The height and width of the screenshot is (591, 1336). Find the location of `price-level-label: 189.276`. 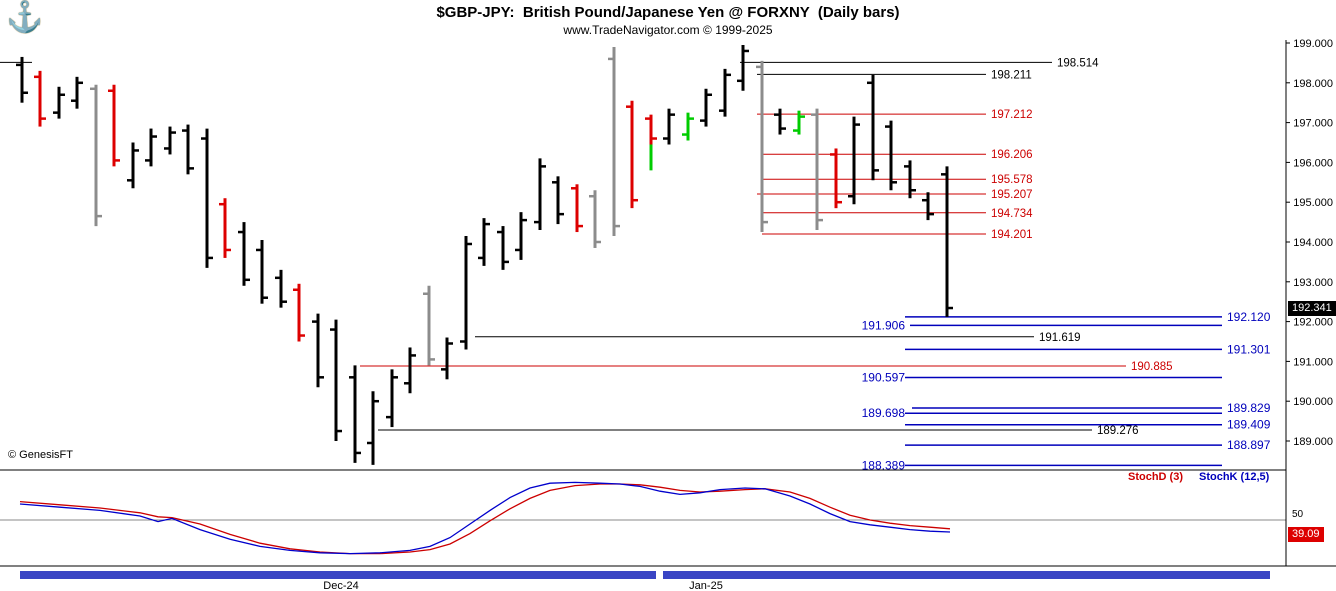

price-level-label: 189.276 is located at coordinates (1118, 431).